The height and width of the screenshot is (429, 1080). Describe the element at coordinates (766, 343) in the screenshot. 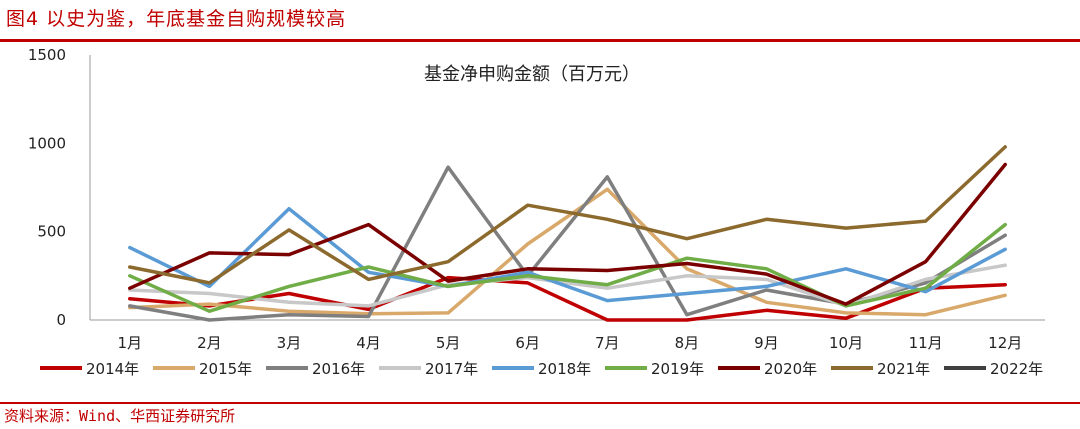

I see `x-tick-label: 9月` at that location.